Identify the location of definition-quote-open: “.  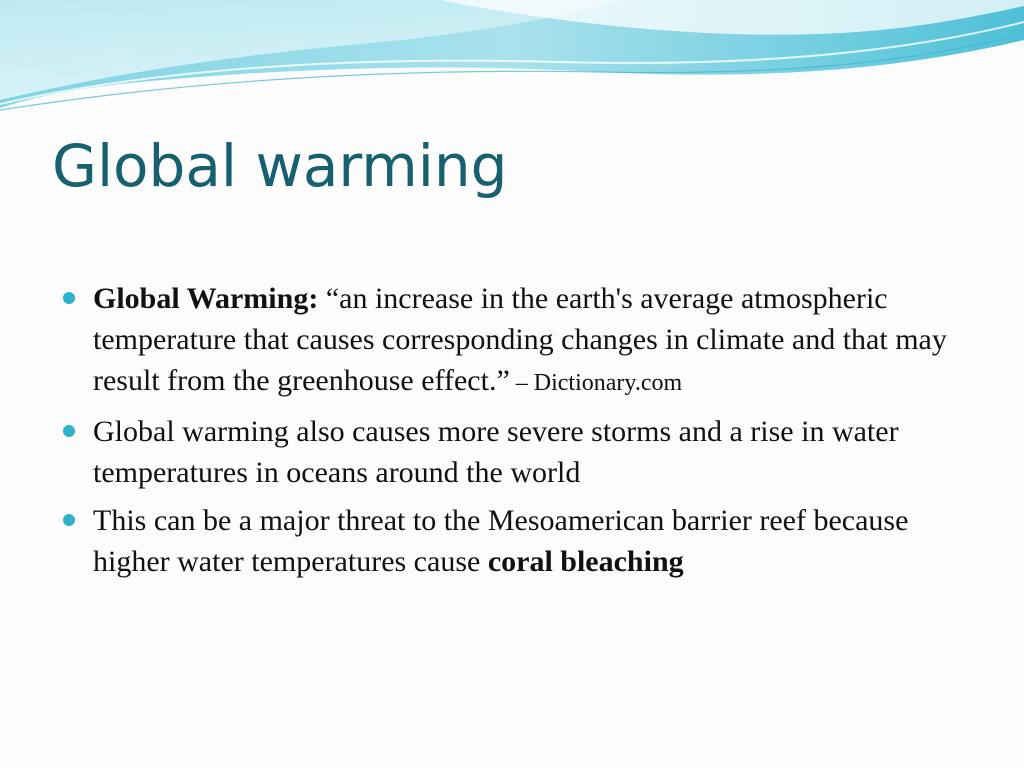
(329, 298).